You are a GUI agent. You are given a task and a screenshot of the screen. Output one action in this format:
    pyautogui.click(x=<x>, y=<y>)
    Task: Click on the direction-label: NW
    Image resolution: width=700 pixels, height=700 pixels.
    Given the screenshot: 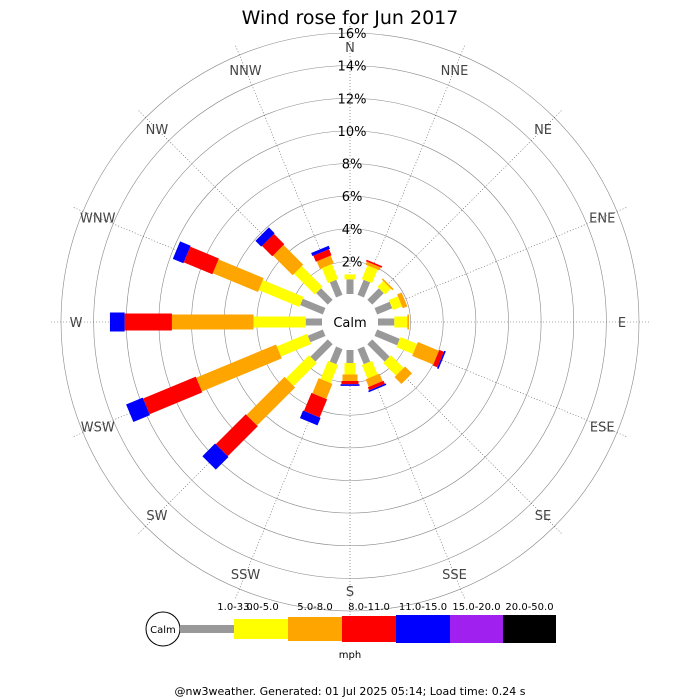 What is the action you would take?
    pyautogui.click(x=157, y=130)
    